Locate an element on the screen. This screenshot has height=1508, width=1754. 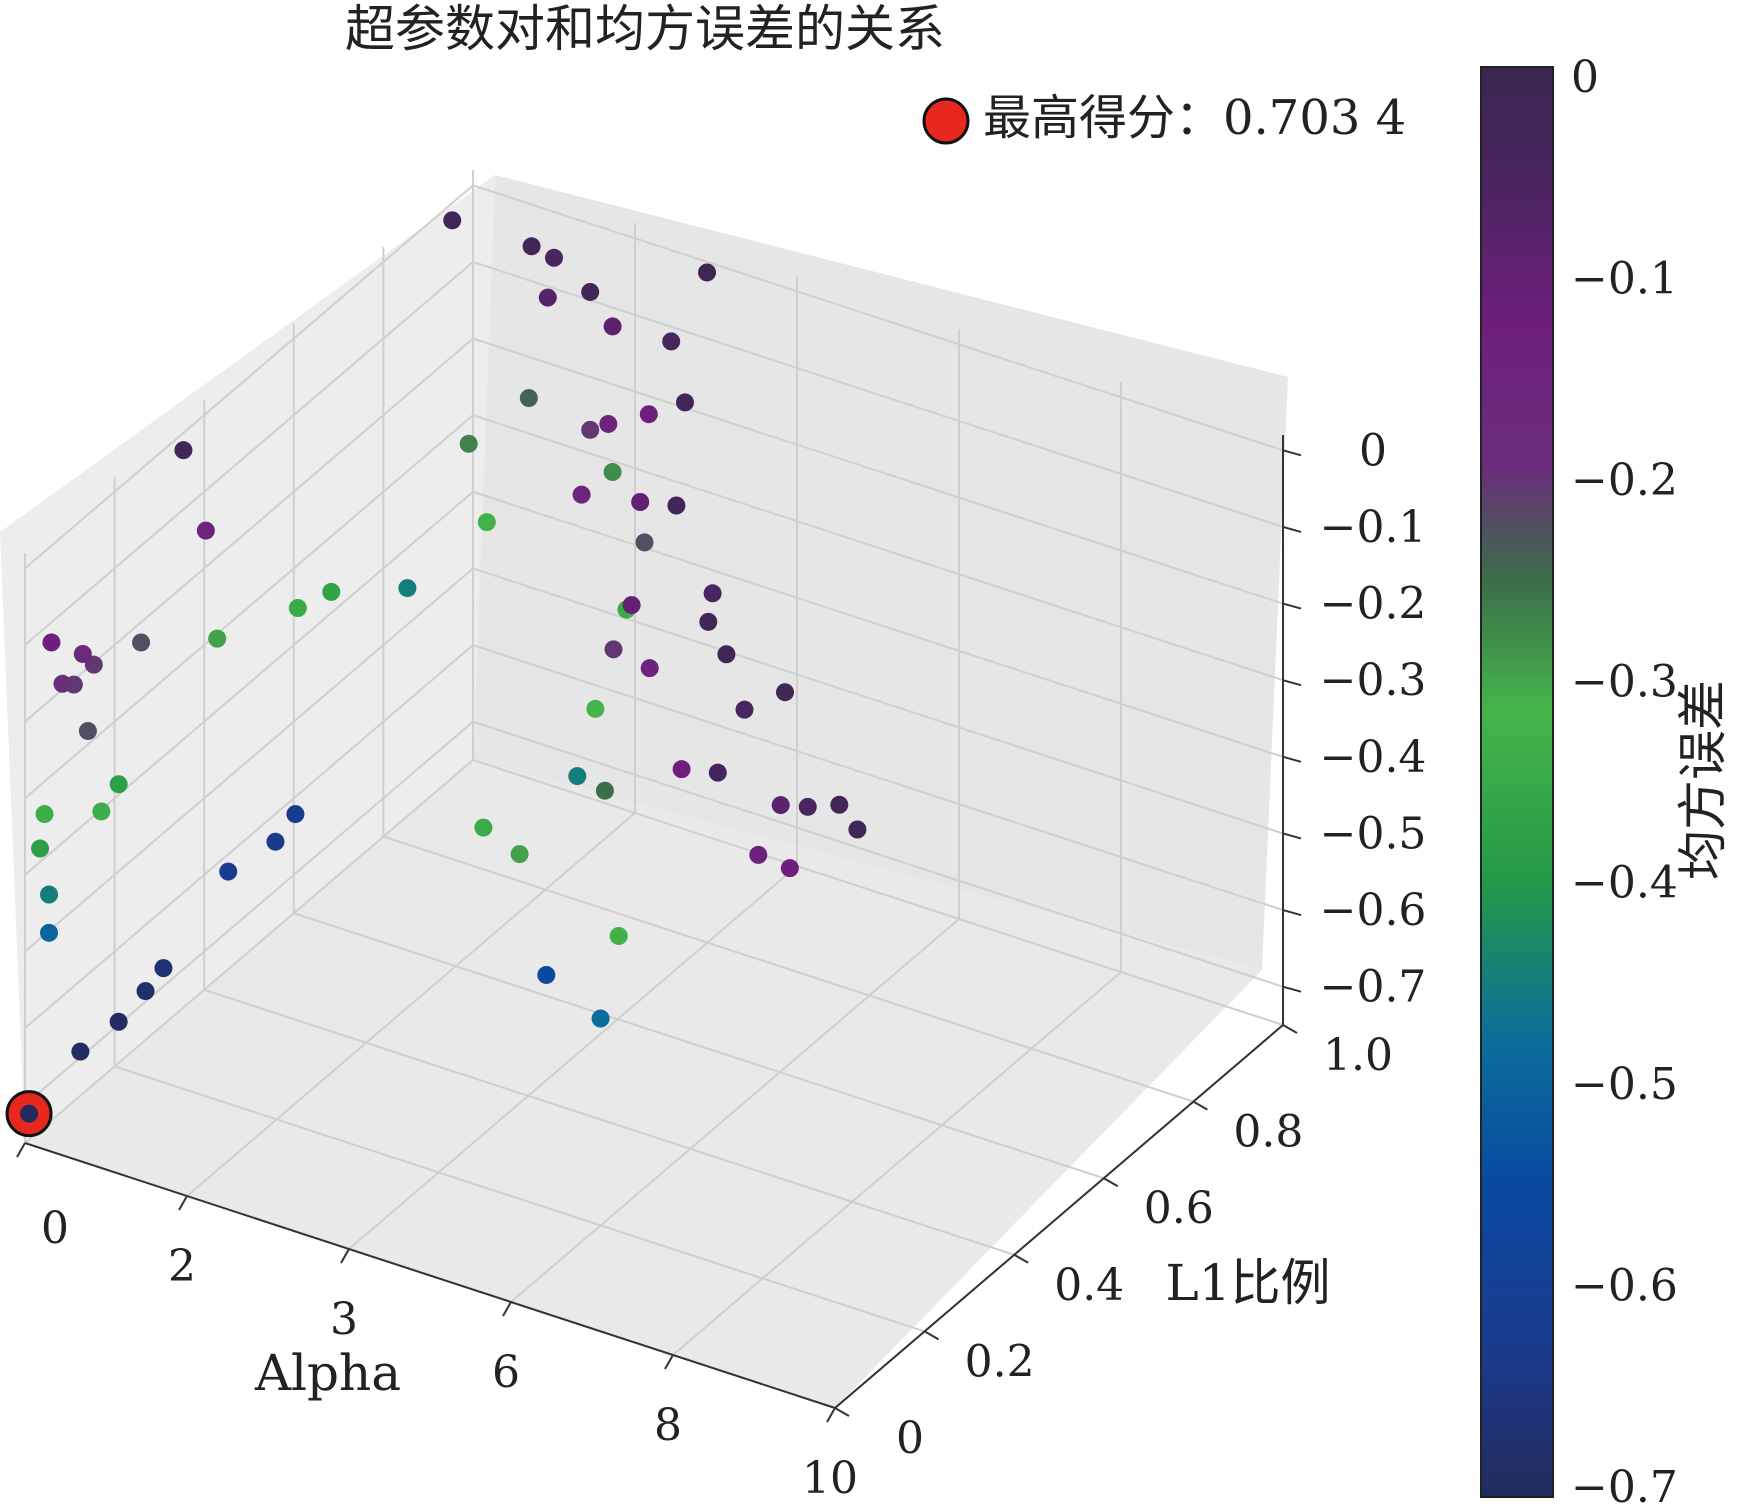
chart-title: 超参数对和均方误差的关系 is located at coordinates (645, 29).